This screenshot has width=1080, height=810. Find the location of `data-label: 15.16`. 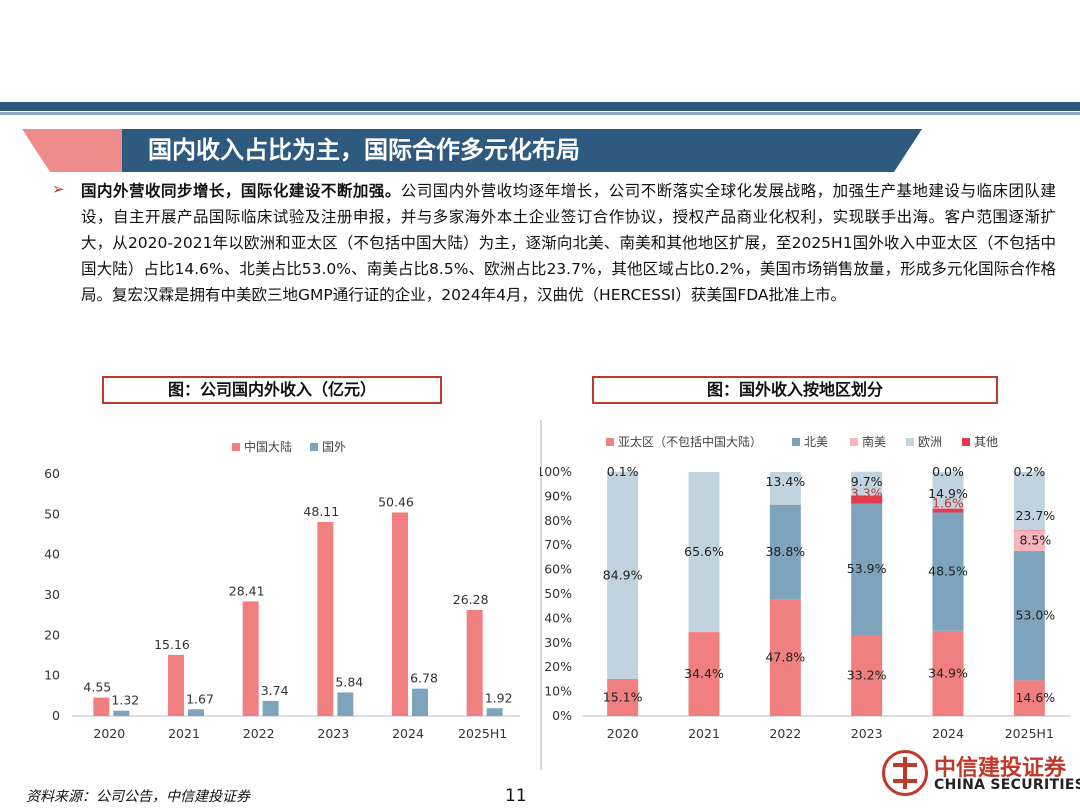

data-label: 15.16 is located at coordinates (172, 644).